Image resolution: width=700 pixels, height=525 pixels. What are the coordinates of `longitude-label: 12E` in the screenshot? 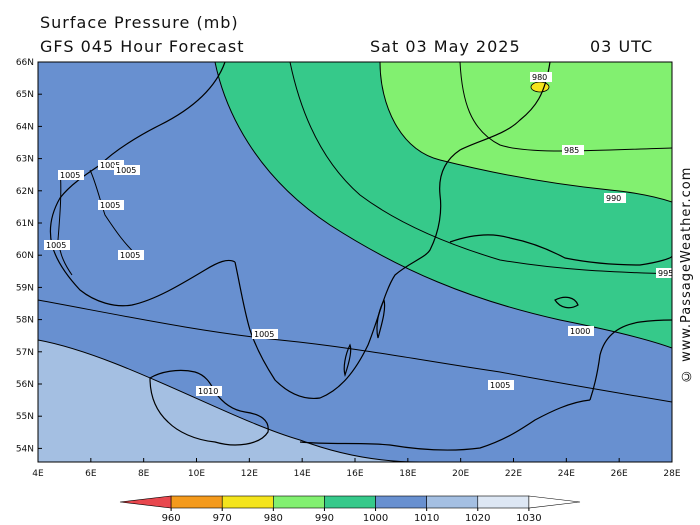 It's located at (249, 474).